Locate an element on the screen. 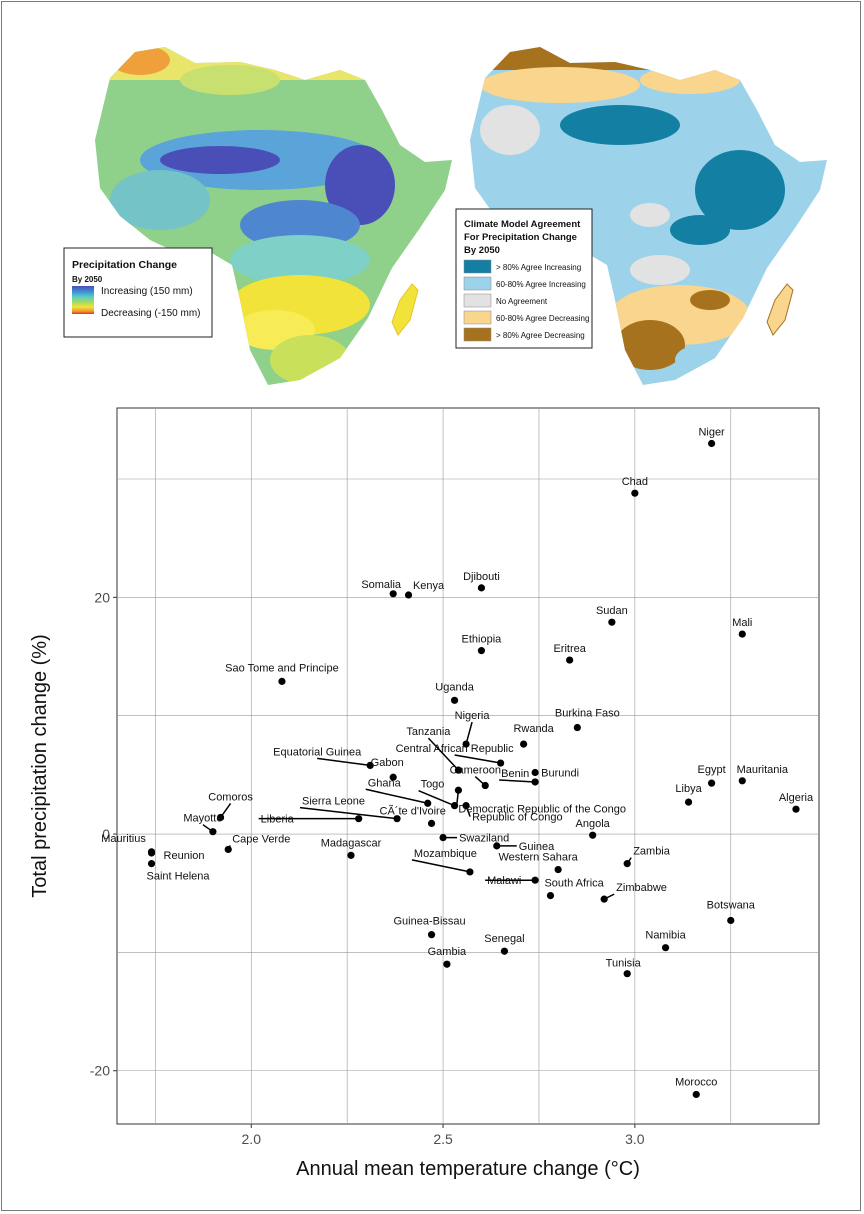 This screenshot has width=864, height=1214. leader-benin is located at coordinates (517, 781).